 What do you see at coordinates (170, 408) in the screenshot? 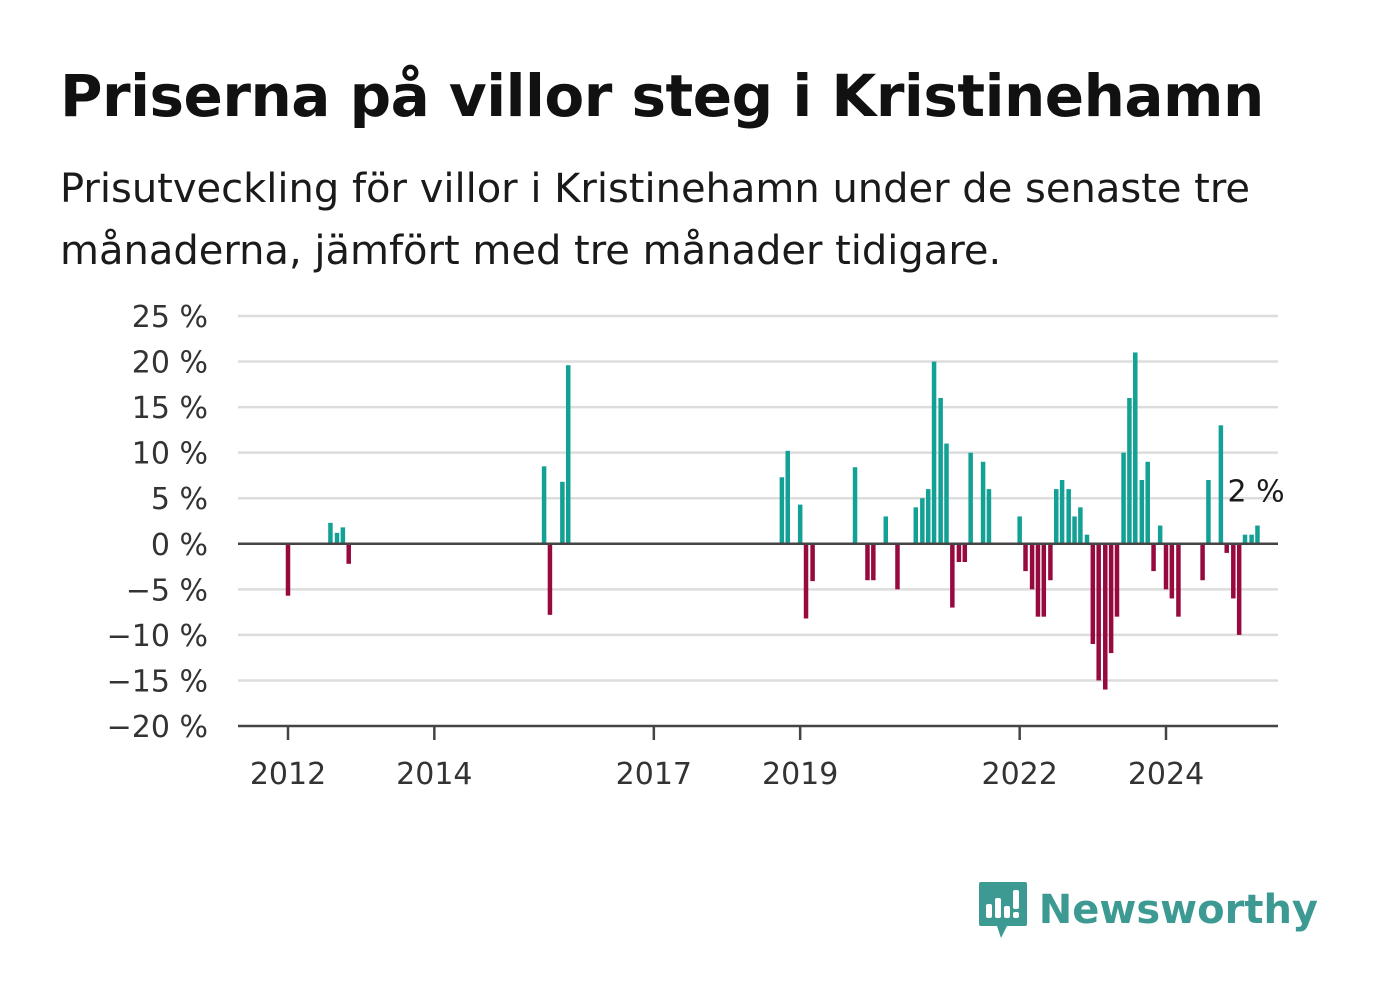
I see `y-tick-label: 15 %` at bounding box center [170, 408].